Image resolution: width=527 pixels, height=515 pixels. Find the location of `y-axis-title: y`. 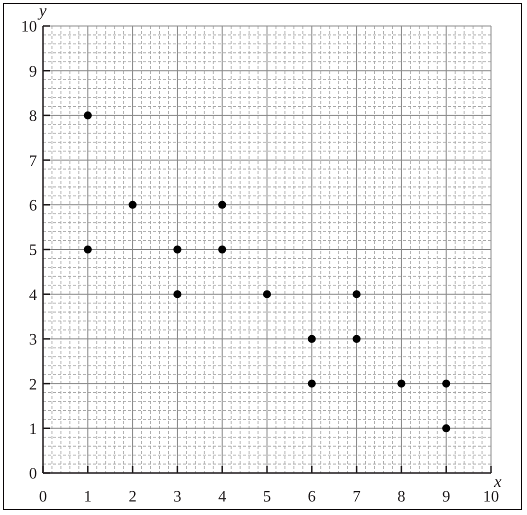

y-axis-title: y is located at coordinates (42, 10).